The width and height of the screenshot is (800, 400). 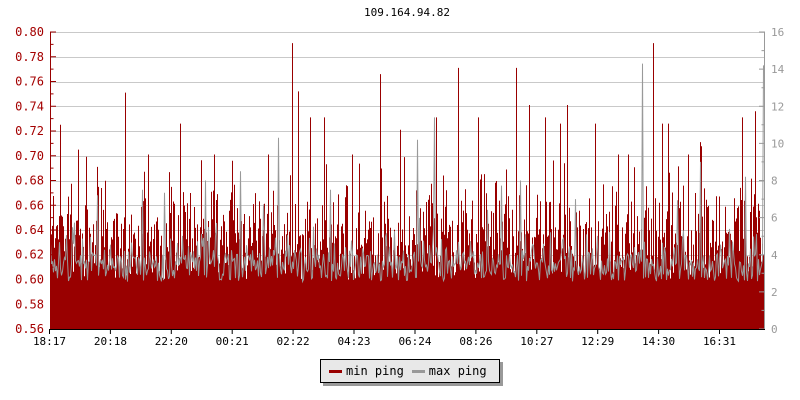 I want to click on chart-title: 109.164.94.82, so click(x=407, y=12).